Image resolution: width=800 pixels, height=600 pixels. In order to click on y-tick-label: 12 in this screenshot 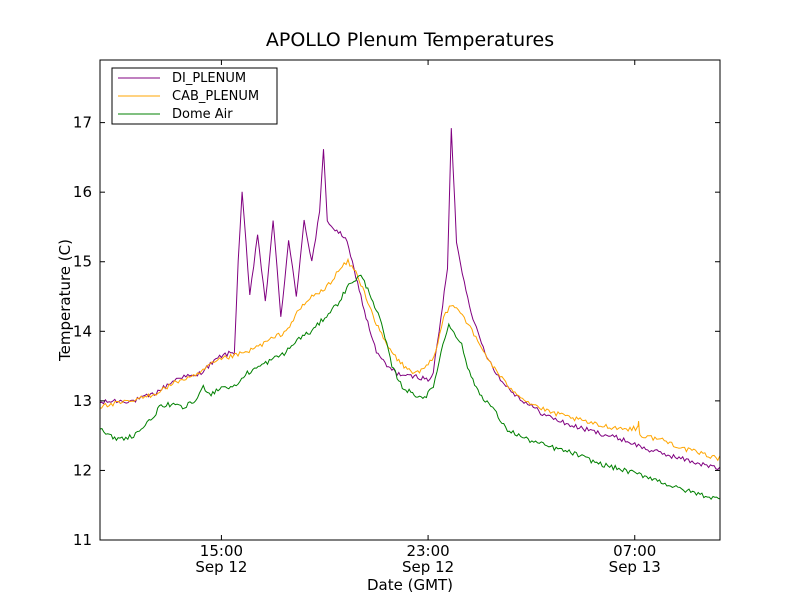, I will do `click(82, 470)`.